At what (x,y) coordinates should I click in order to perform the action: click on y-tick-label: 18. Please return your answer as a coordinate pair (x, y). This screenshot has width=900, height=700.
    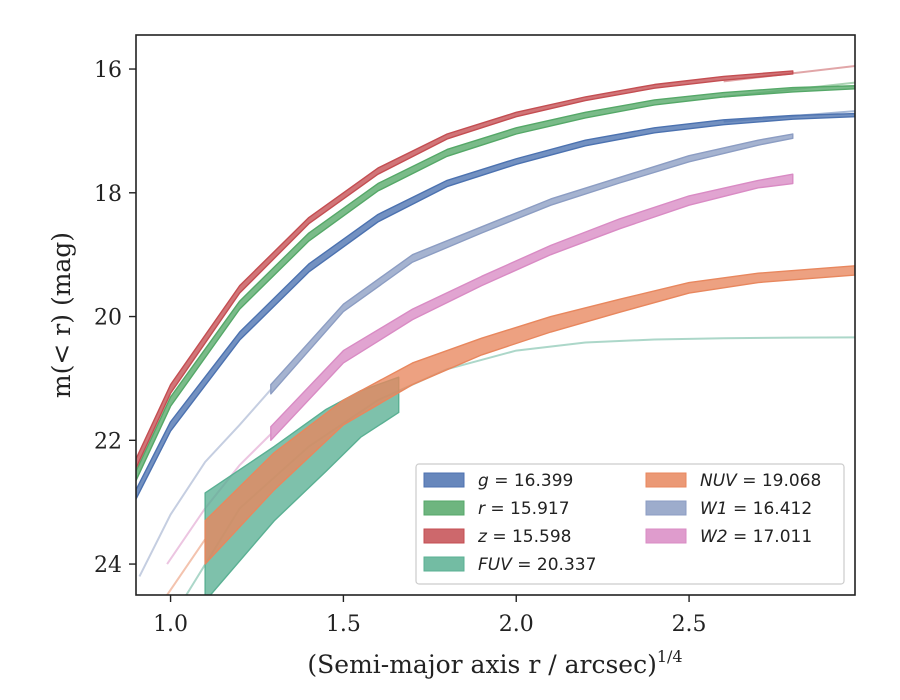
    Looking at the image, I should click on (108, 194).